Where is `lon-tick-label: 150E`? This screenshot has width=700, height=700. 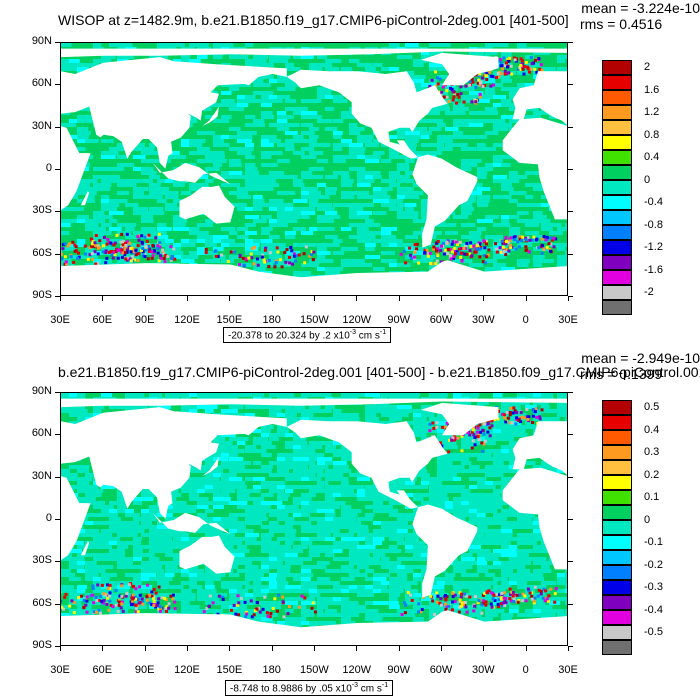 lon-tick-label: 150E is located at coordinates (229, 670).